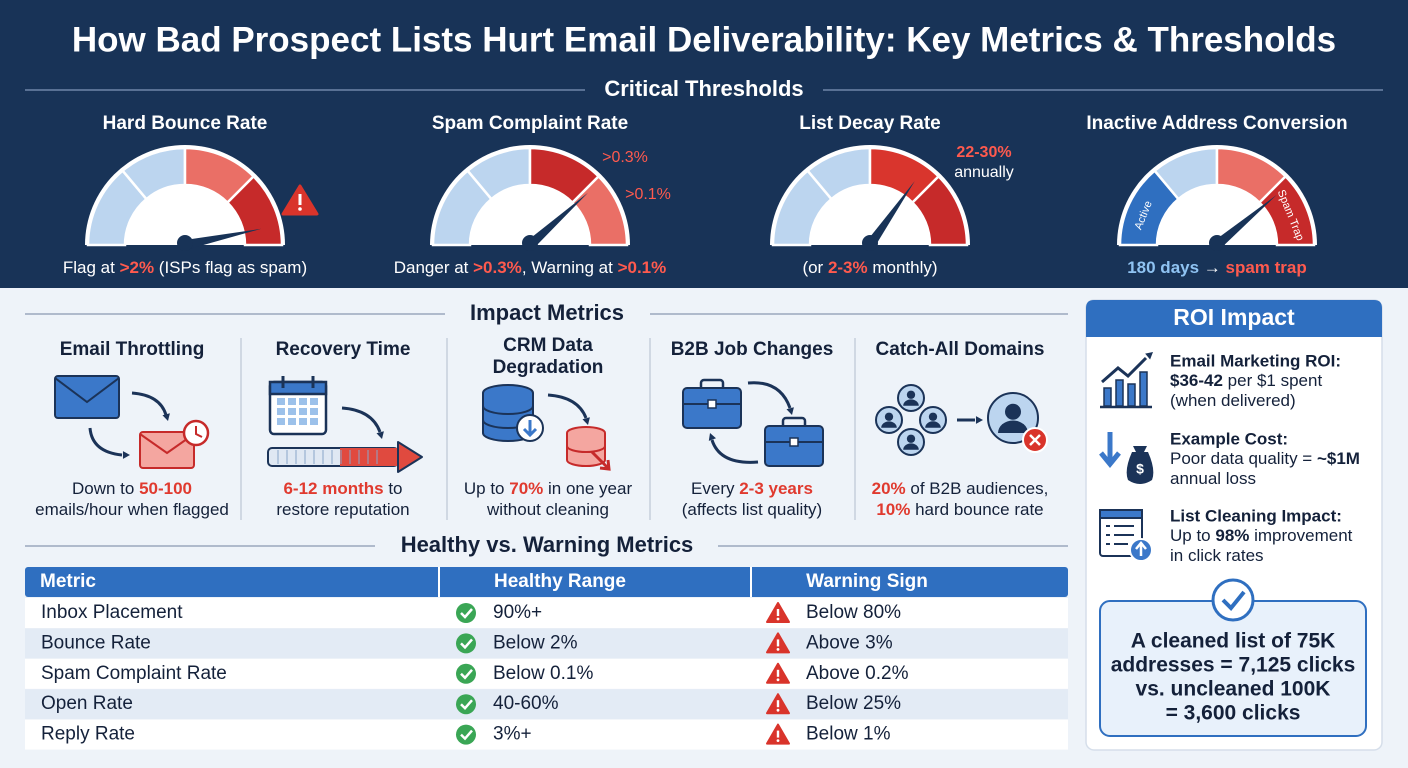  Describe the element at coordinates (343, 349) in the screenshot. I see `metric-title: Recovery Time` at that location.